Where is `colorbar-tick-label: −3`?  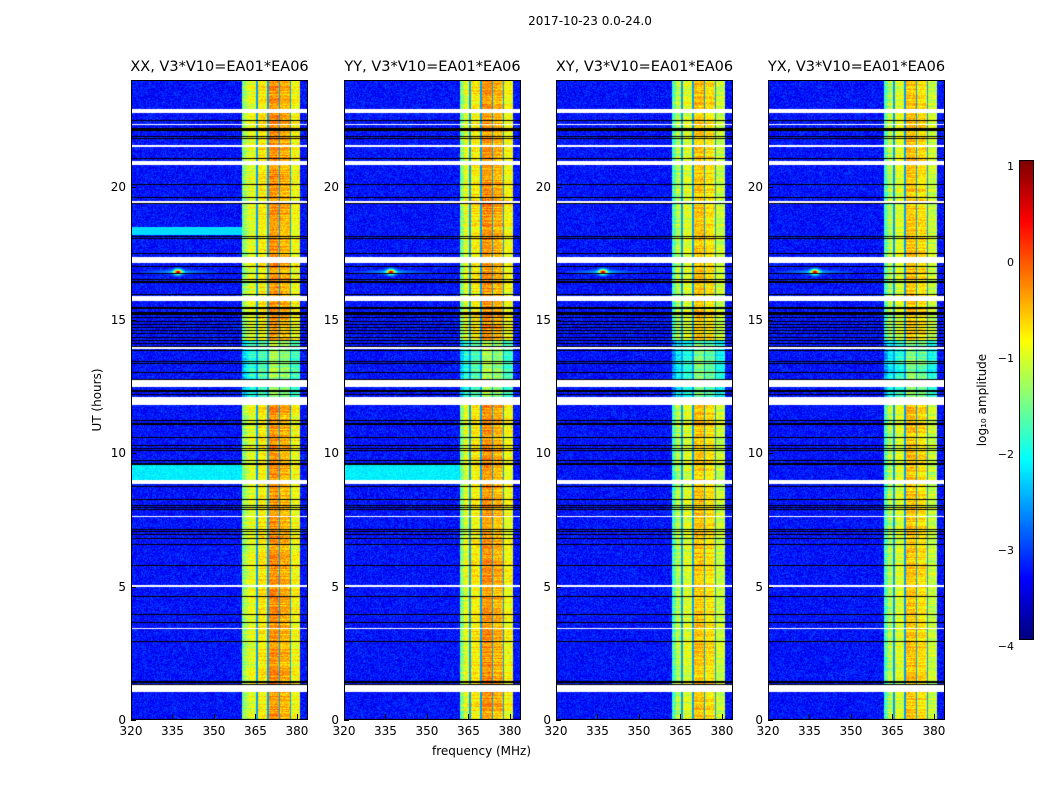 colorbar-tick-label: −3 is located at coordinates (1005, 550).